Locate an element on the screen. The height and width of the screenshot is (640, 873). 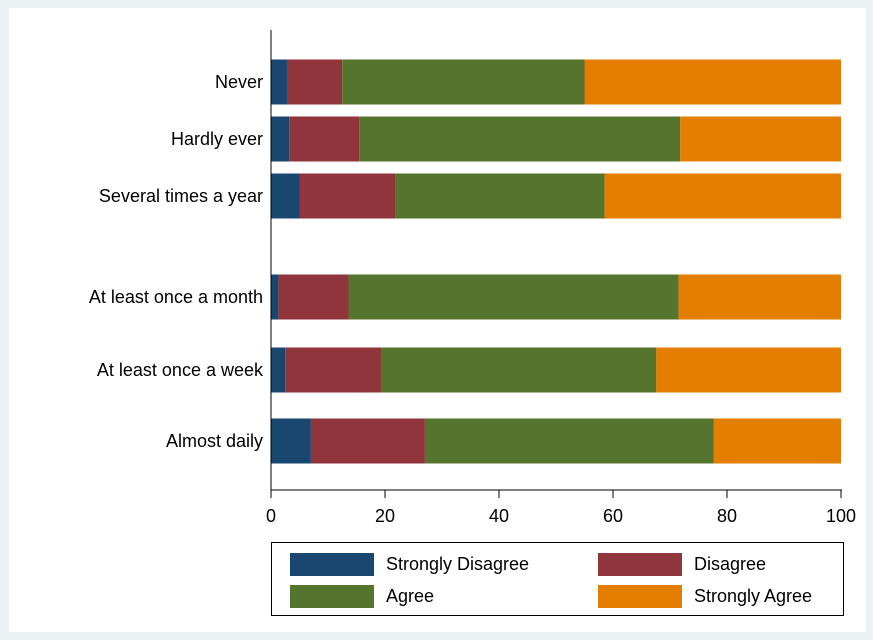
legend-item-strongly-agree: Strongly Agree is located at coordinates (705, 596).